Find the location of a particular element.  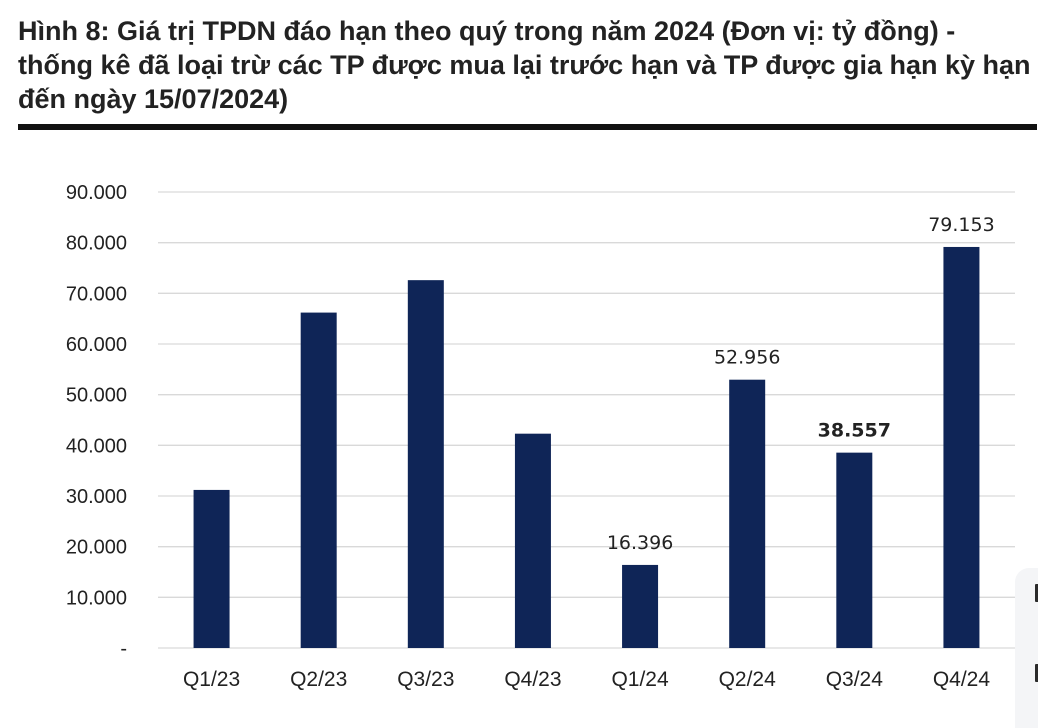

data-label: 16.396 is located at coordinates (640, 543).